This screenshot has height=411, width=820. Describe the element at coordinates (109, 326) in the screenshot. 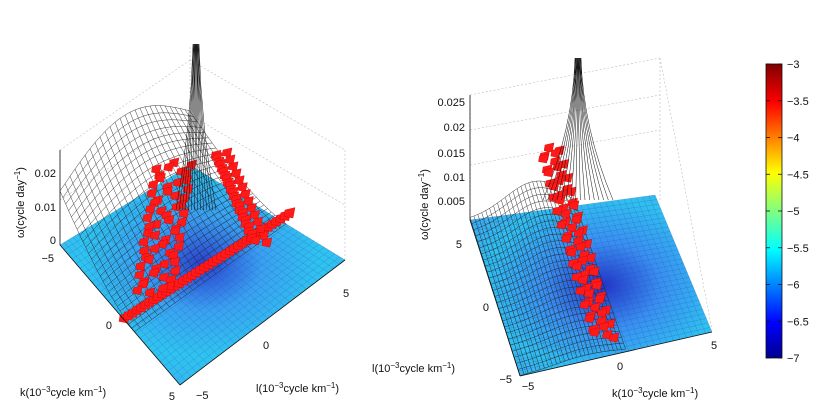

I see `left-k-tick-1: 0` at that location.